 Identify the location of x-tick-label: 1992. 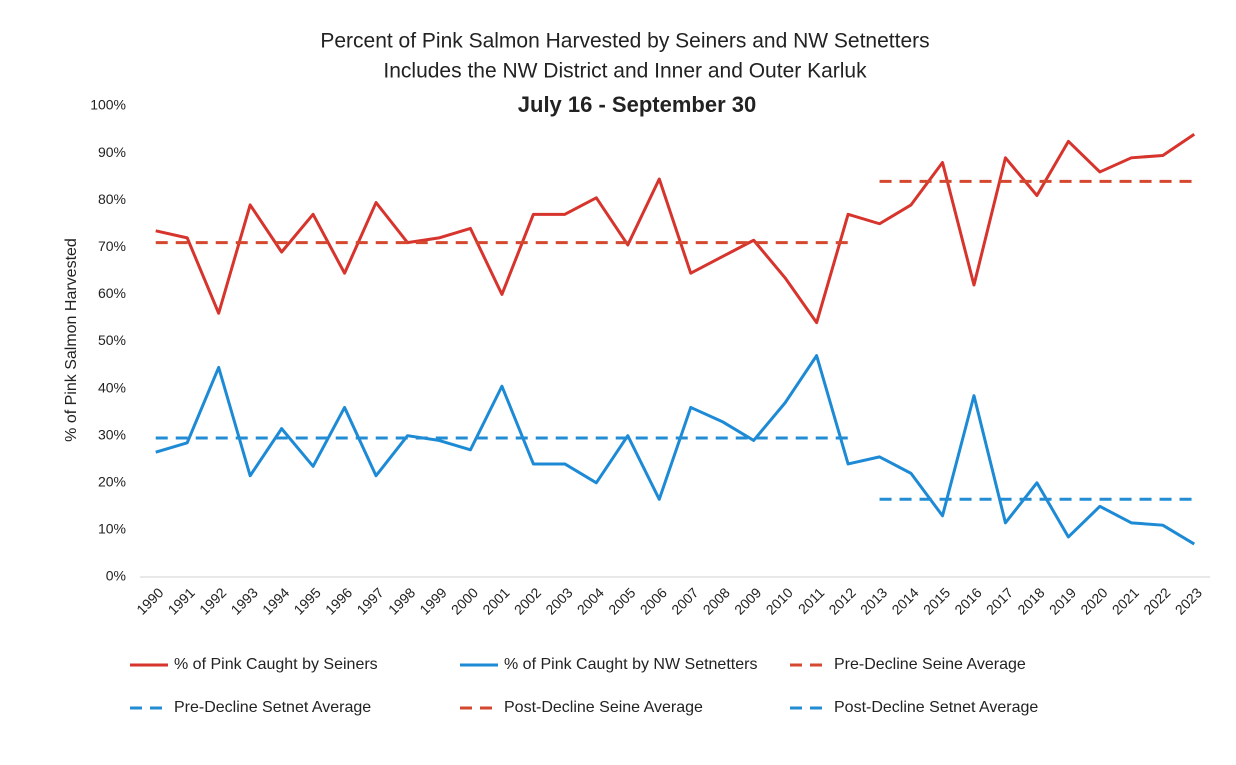
(212, 600).